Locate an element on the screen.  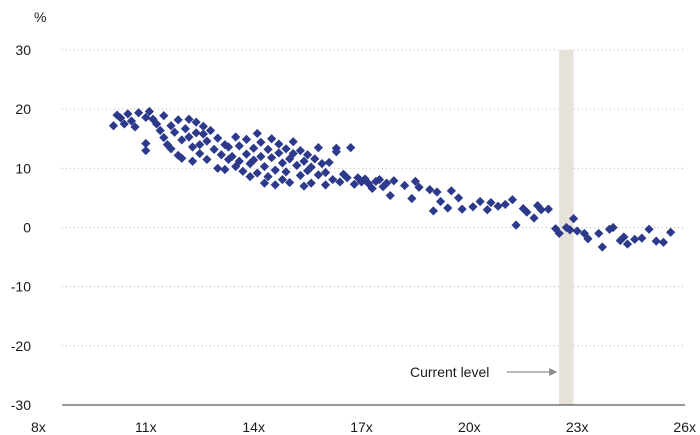
current-level-label: Current level is located at coordinates (449, 372).